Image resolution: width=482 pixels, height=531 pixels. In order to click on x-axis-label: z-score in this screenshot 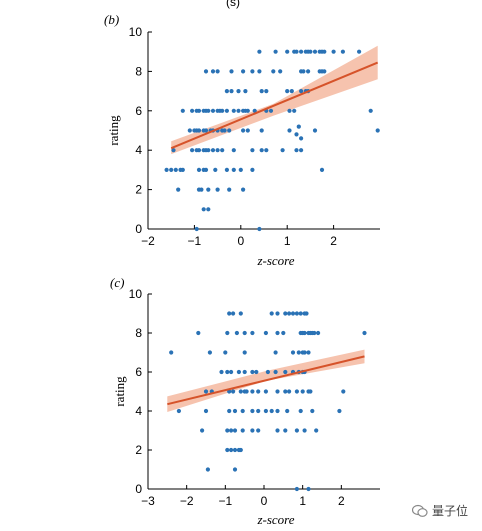, I will do `click(275, 519)`.